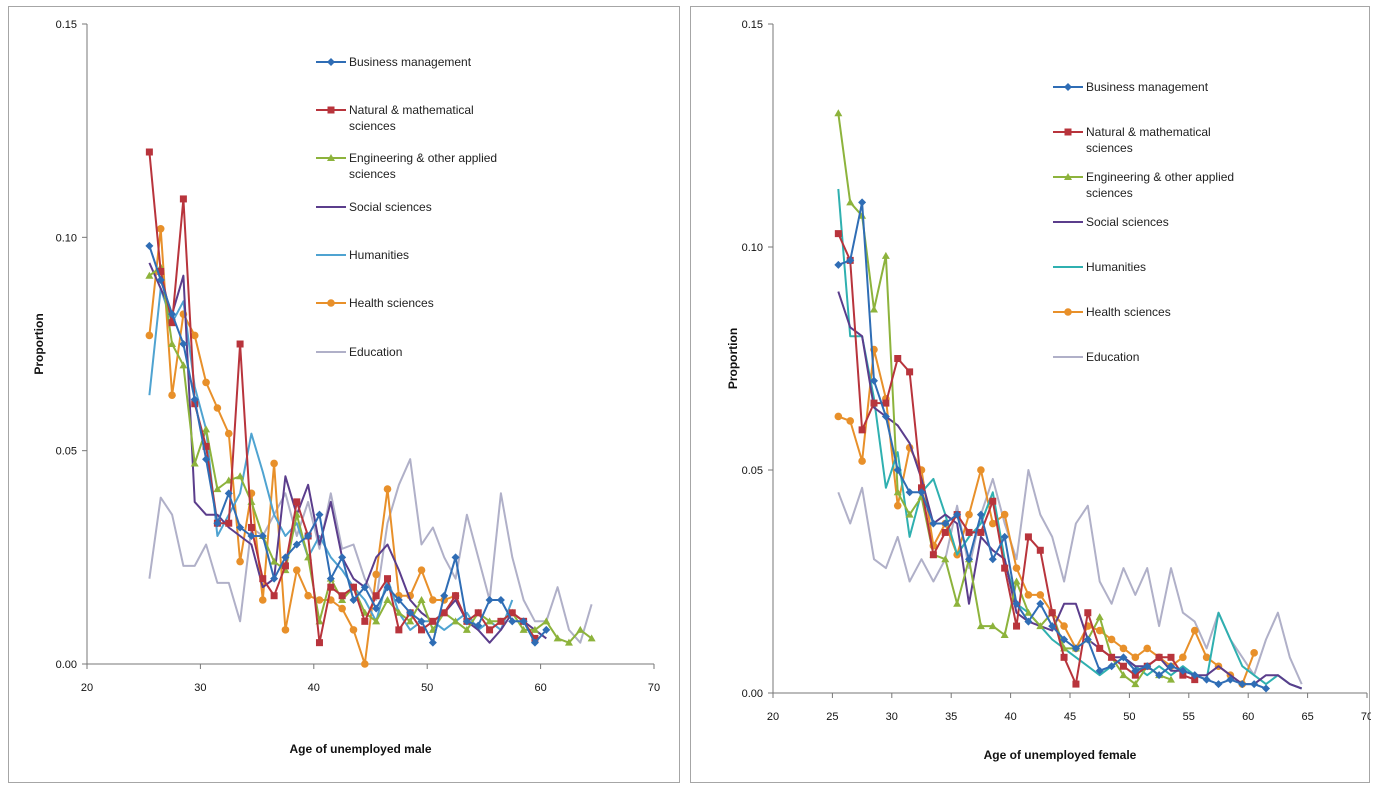  Describe the element at coordinates (348, 444) in the screenshot. I see `male-series-line-business-management` at that location.